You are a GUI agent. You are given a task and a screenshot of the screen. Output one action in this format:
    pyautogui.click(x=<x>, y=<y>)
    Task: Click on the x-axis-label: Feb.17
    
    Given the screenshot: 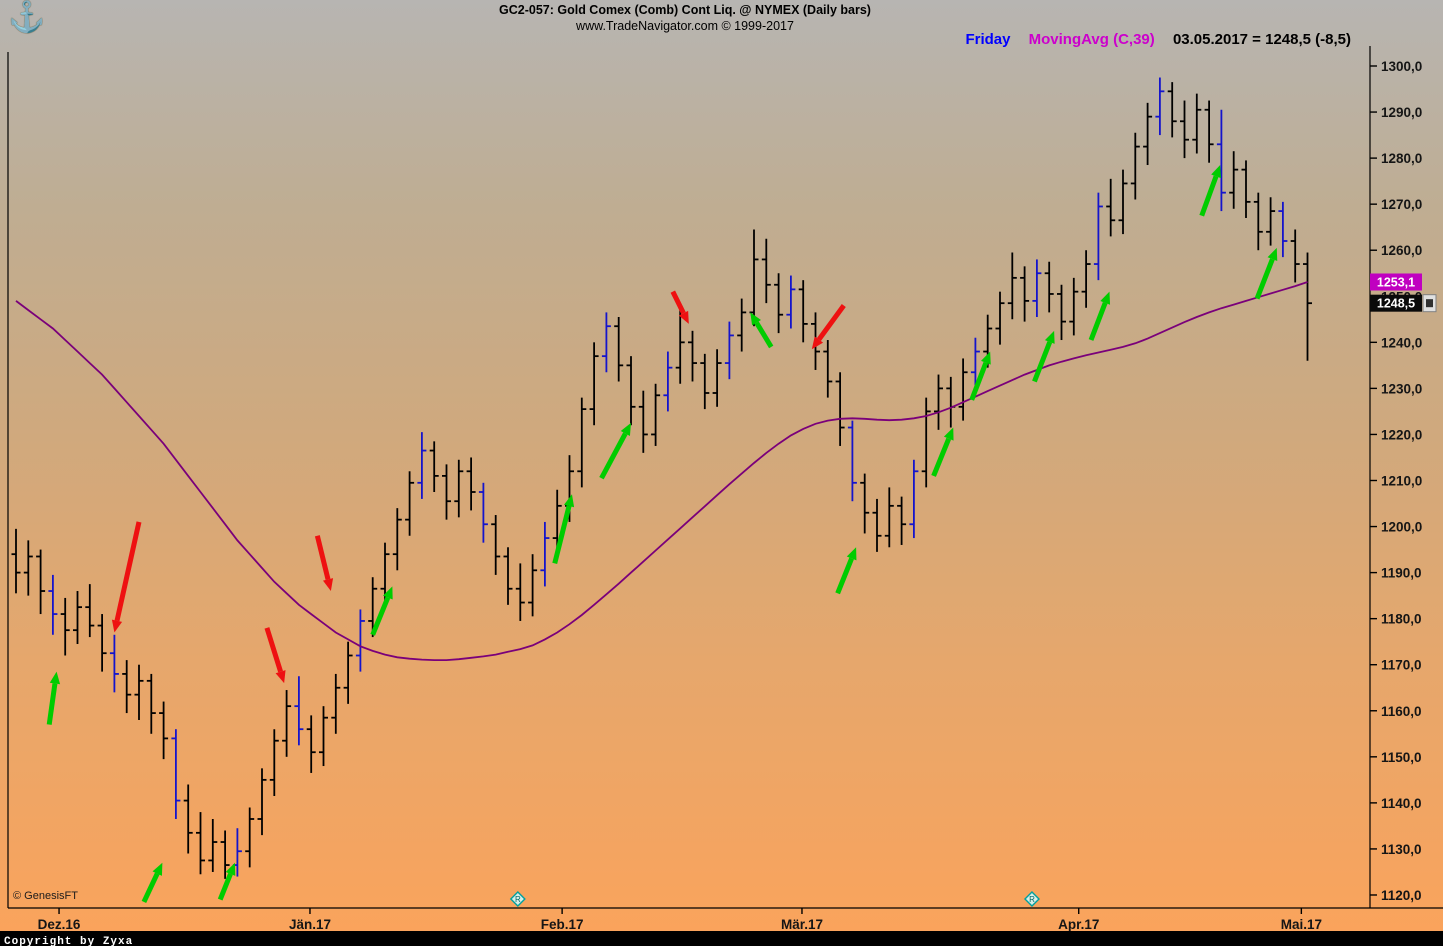 What is the action you would take?
    pyautogui.click(x=562, y=924)
    